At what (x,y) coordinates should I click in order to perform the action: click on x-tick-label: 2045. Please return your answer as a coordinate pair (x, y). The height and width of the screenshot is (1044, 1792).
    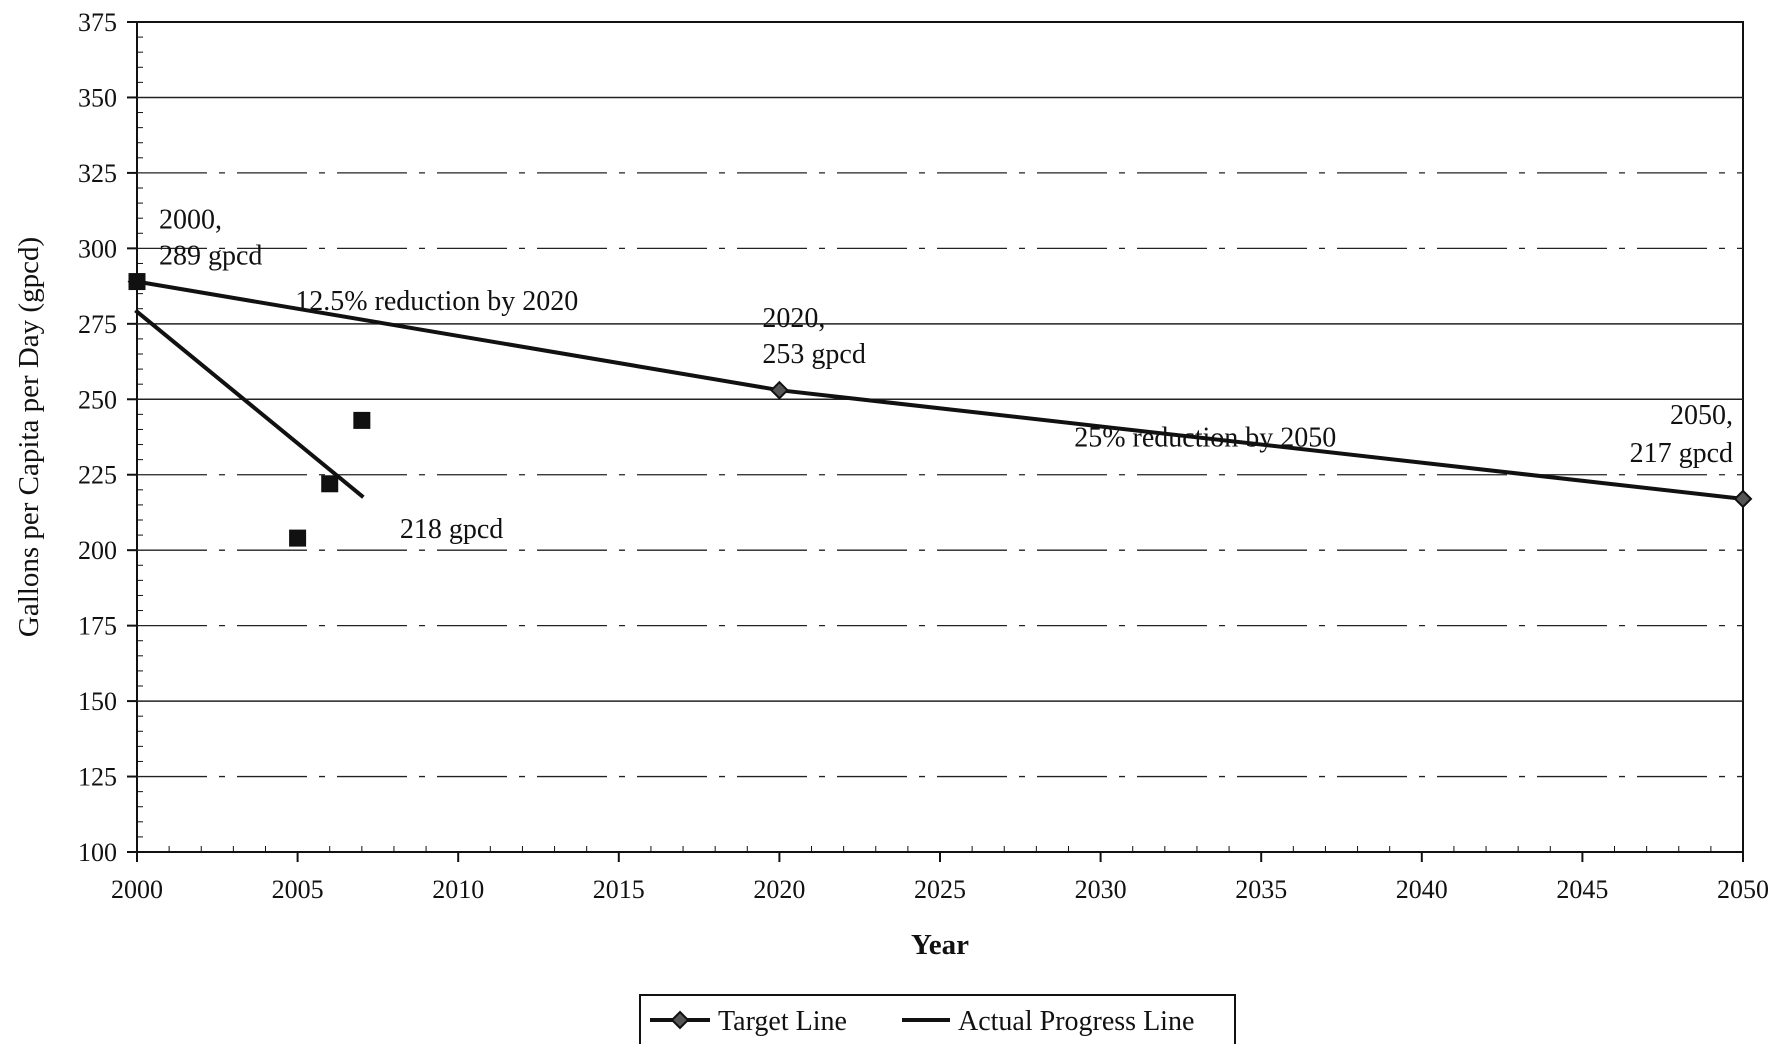
    Looking at the image, I should click on (1582, 889).